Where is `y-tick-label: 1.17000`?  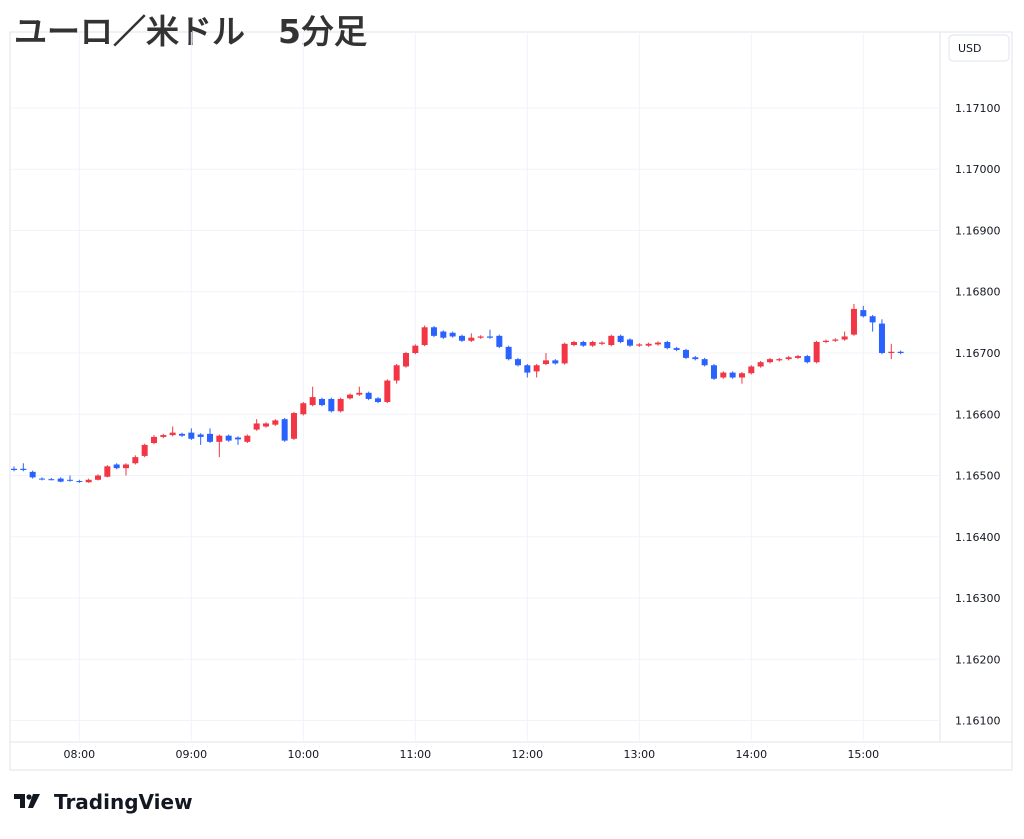
y-tick-label: 1.17000 is located at coordinates (978, 169).